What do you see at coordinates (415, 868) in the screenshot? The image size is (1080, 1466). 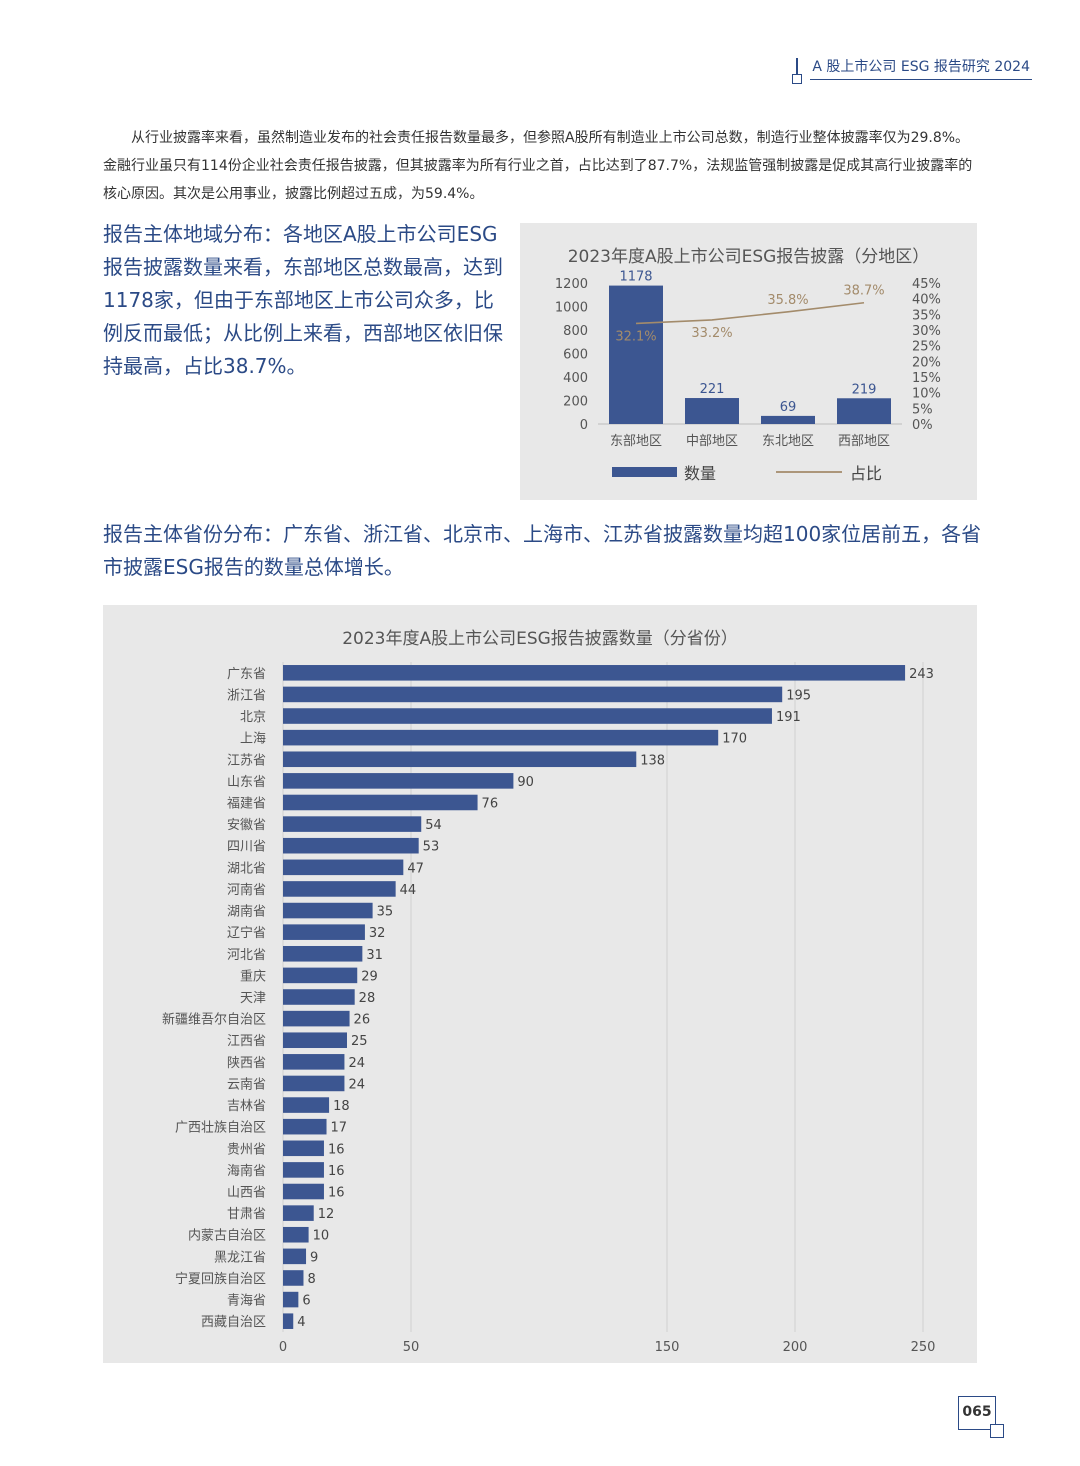 I see `province-bar-value-label: 47` at bounding box center [415, 868].